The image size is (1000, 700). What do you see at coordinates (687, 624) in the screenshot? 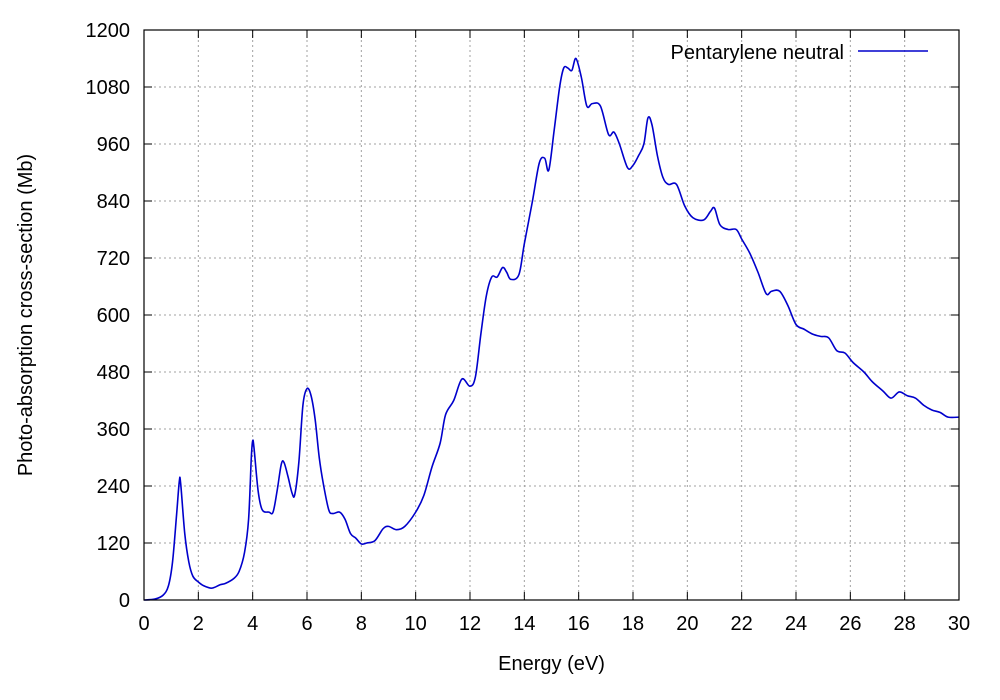
I see `x-tick-label: 20` at bounding box center [687, 624].